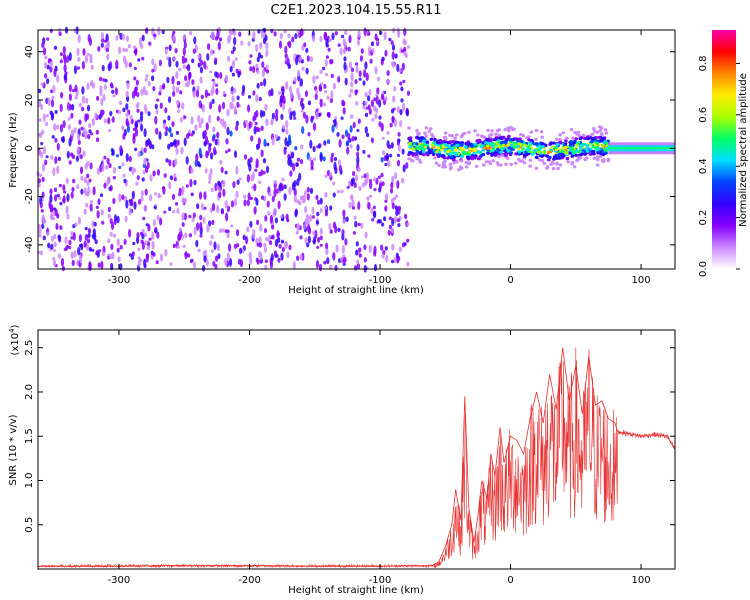 This screenshot has width=750, height=600. What do you see at coordinates (703, 166) in the screenshot?
I see `colorbar-tick-label: 0.4` at bounding box center [703, 166].